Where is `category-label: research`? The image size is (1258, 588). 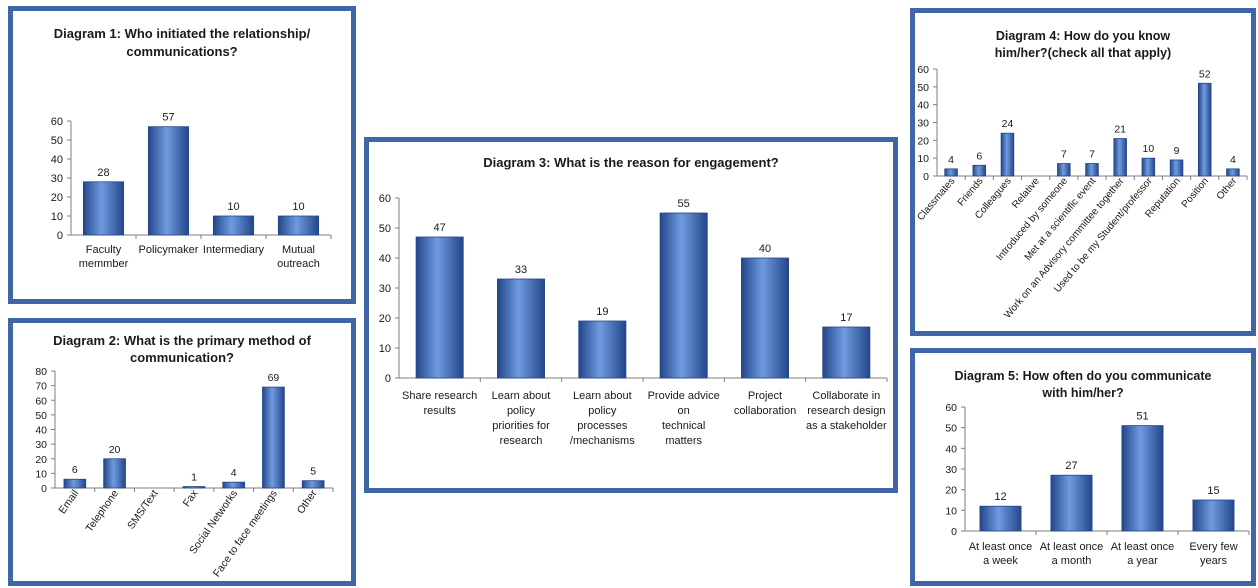
category-label: research is located at coordinates (521, 441).